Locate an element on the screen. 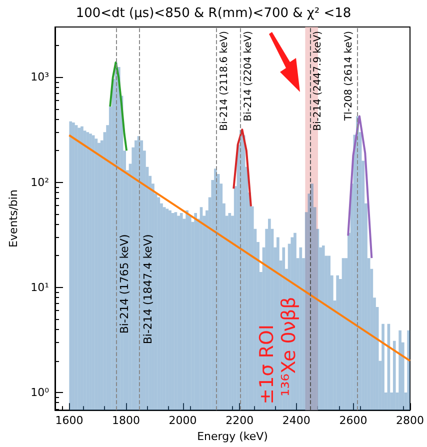 The height and width of the screenshot is (447, 427). x-tick-label: 2200 is located at coordinates (240, 421).